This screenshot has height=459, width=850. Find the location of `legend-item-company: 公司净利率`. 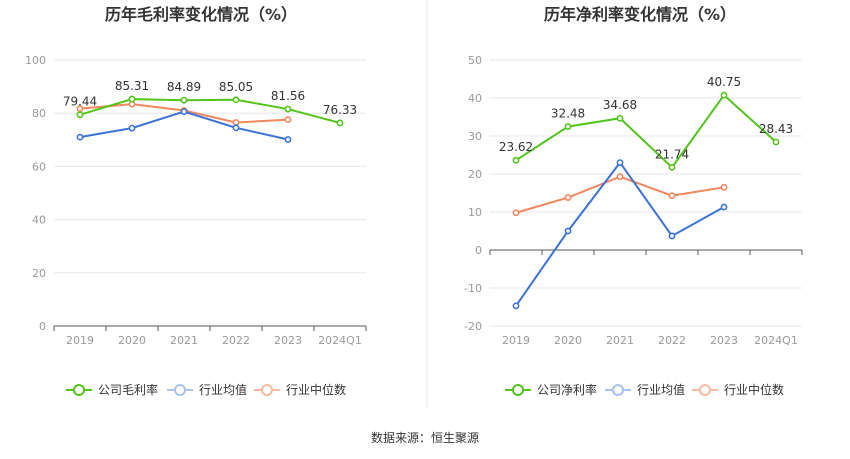

legend-item-company: 公司净利率 is located at coordinates (551, 389).